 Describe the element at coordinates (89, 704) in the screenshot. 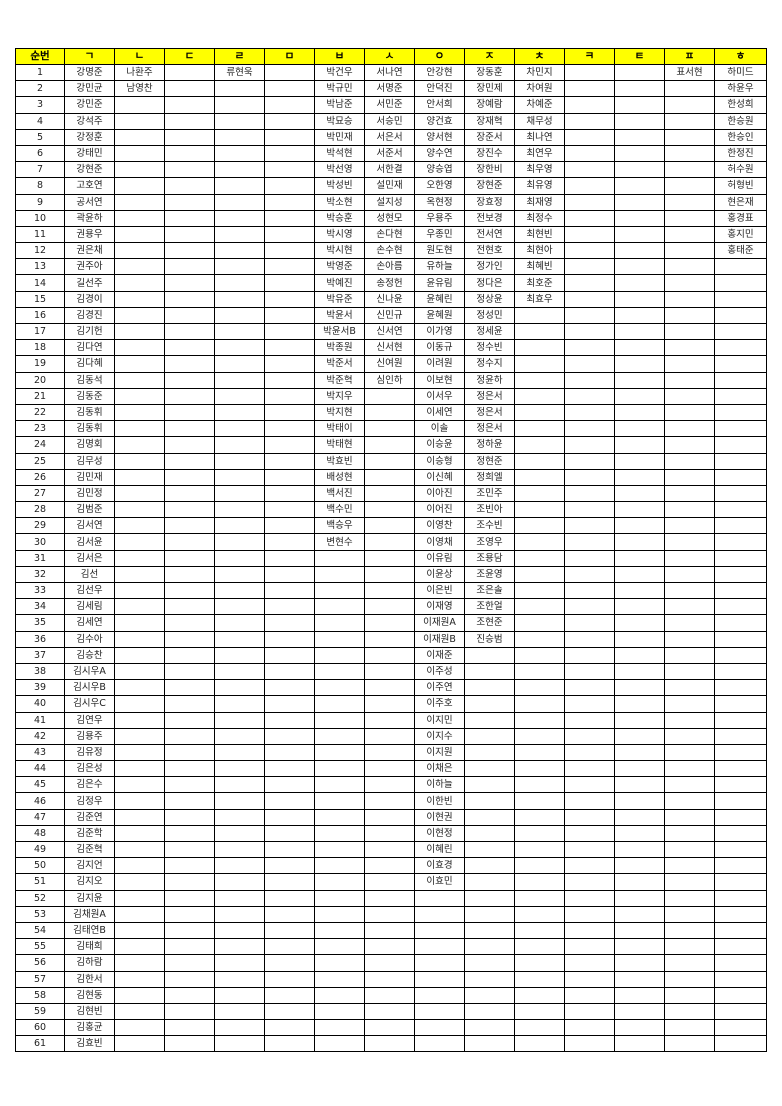

I see `name-cell: 김시우C` at that location.